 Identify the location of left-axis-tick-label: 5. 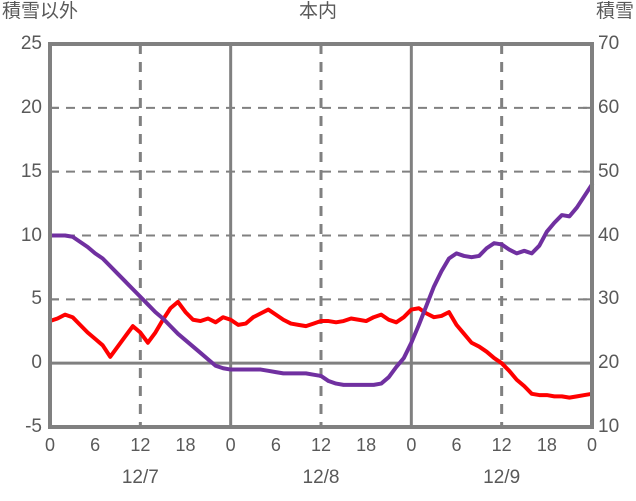
(36, 299).